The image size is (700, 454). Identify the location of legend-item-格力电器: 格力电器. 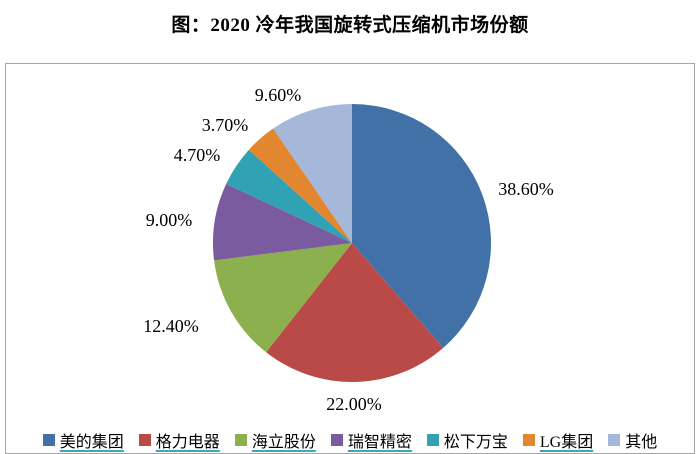
(179, 440).